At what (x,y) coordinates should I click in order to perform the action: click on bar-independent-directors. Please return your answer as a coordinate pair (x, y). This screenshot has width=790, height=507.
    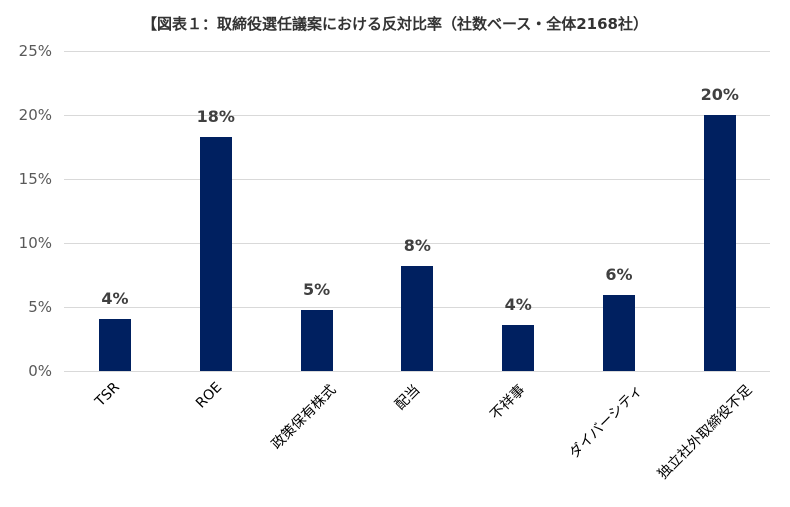
    Looking at the image, I should click on (719, 243).